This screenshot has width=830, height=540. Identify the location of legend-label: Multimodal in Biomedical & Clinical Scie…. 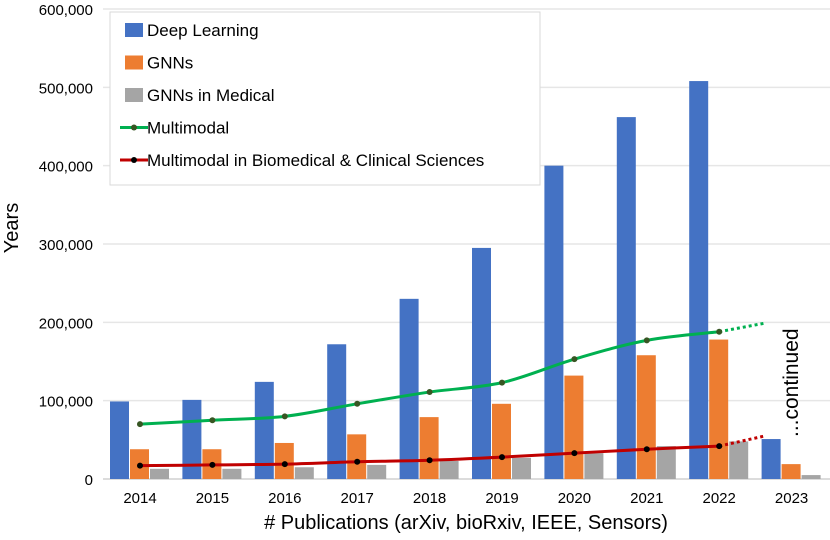
(315, 160).